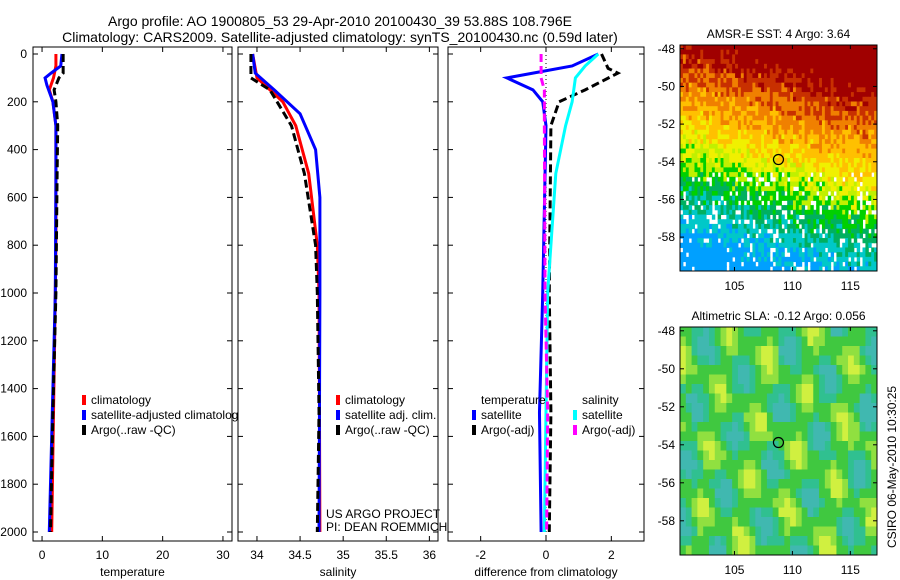 This screenshot has height=580, width=900. I want to click on x-tick-label: 115, so click(850, 570).